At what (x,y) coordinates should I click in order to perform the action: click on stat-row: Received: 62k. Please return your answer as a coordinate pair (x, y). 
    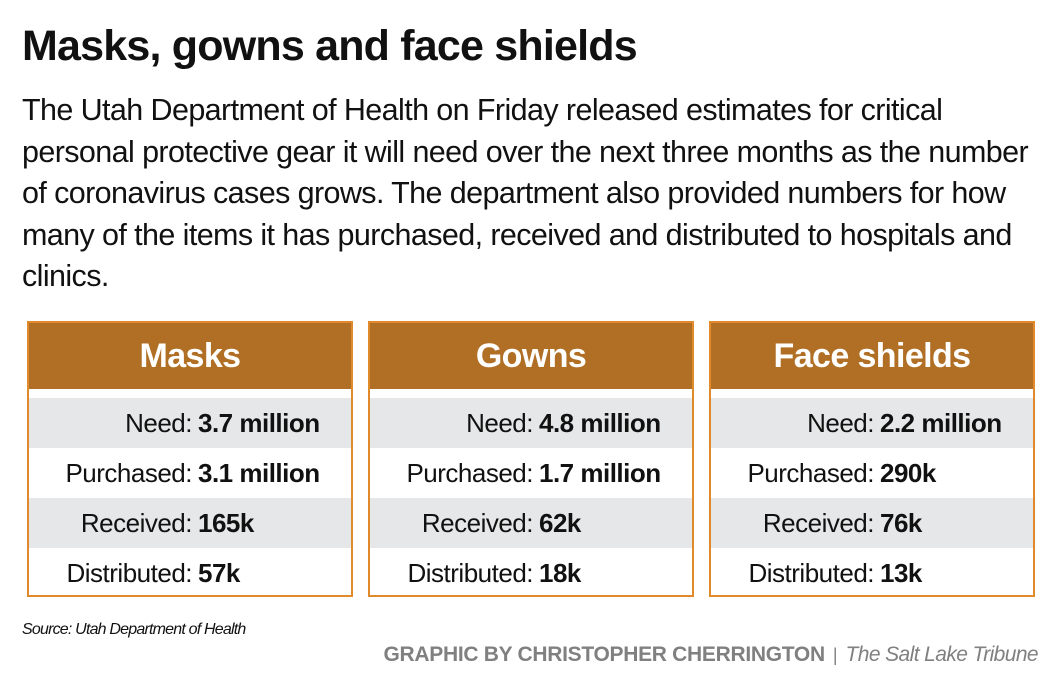
    Looking at the image, I should click on (531, 523).